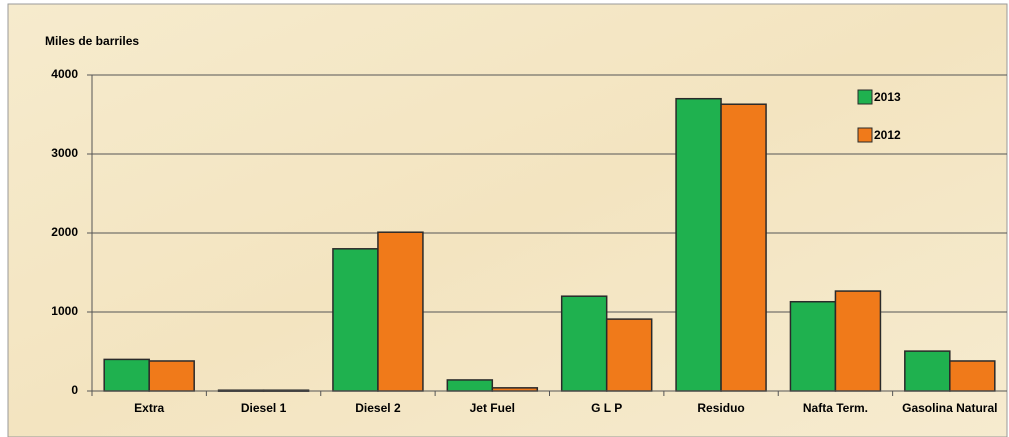 This screenshot has height=437, width=1009. Describe the element at coordinates (949, 408) in the screenshot. I see `x-tick-label: Gasolina Natural` at that location.